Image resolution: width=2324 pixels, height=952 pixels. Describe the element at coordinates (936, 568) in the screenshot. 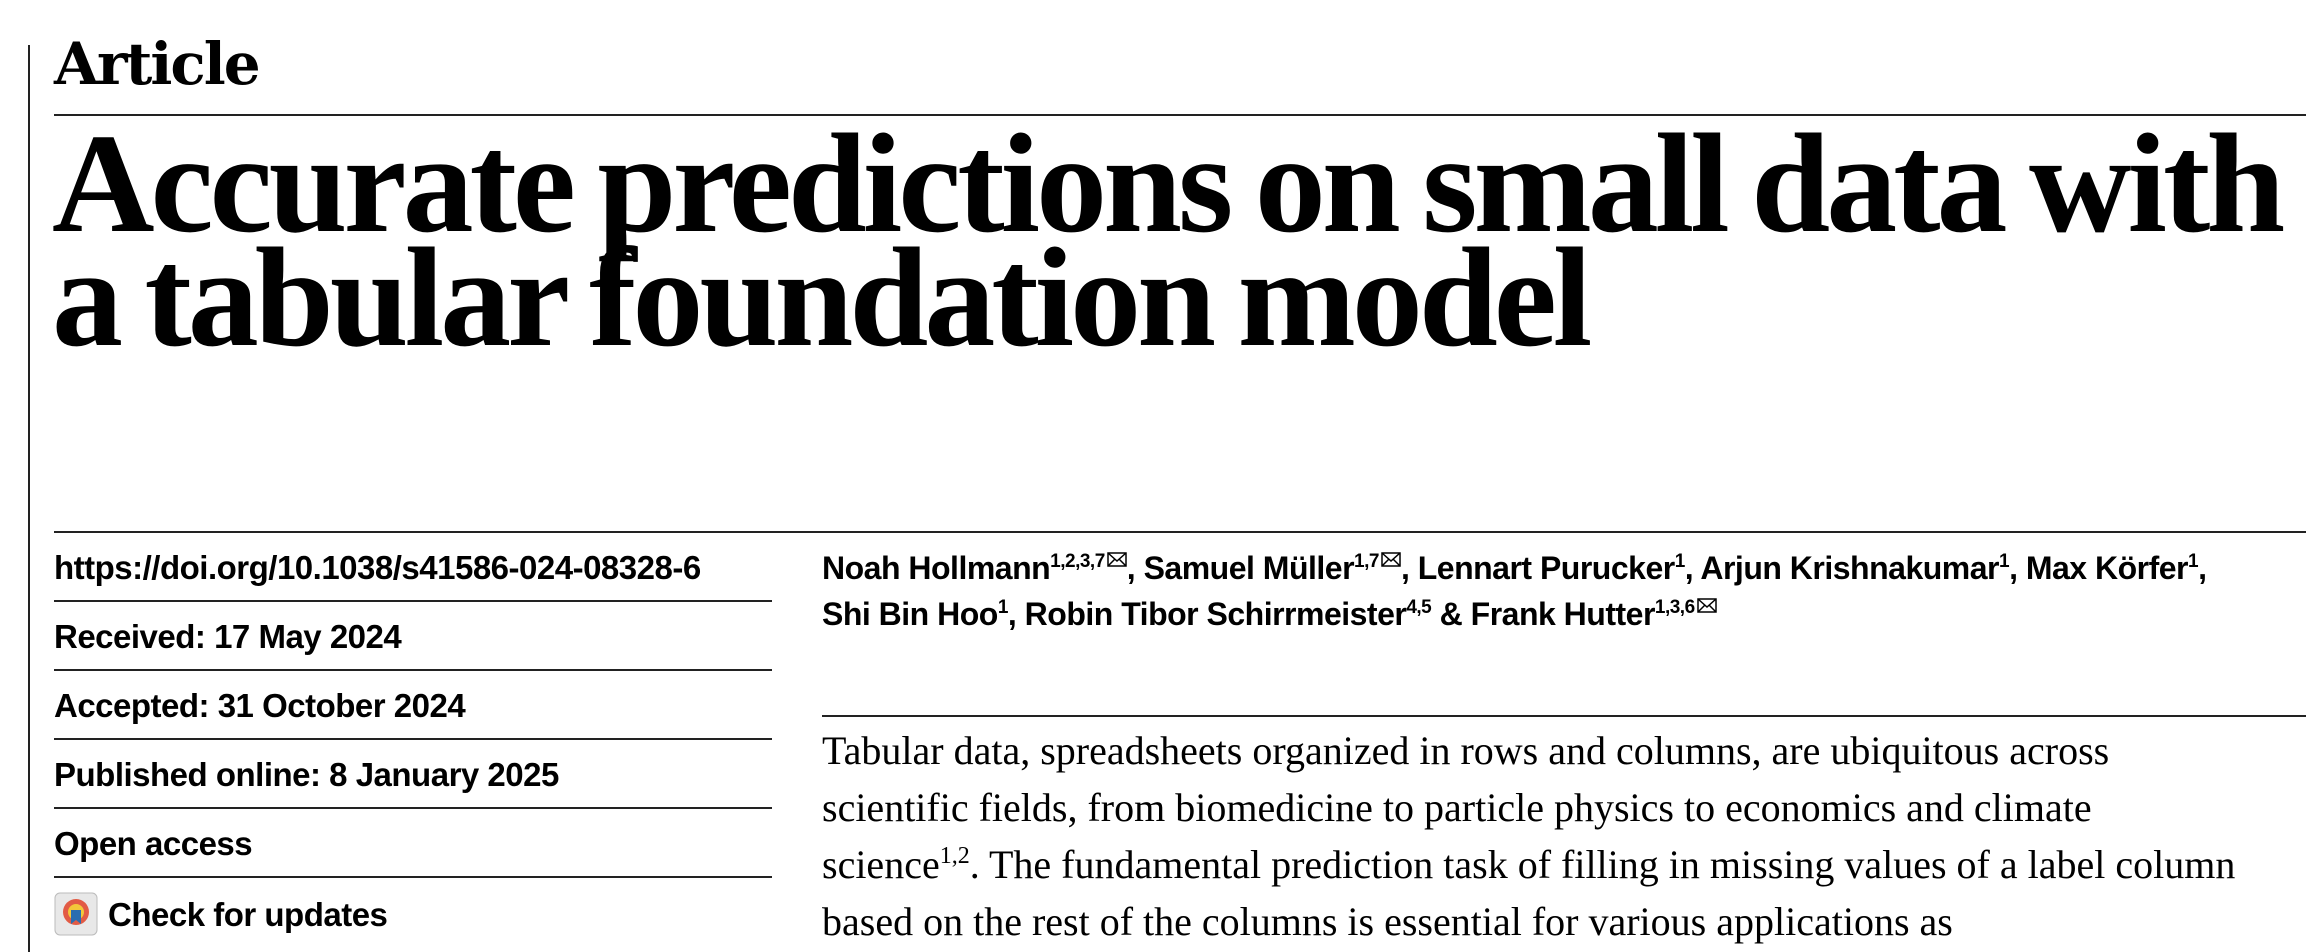

I see `author-name: Noah Hollmann` at that location.